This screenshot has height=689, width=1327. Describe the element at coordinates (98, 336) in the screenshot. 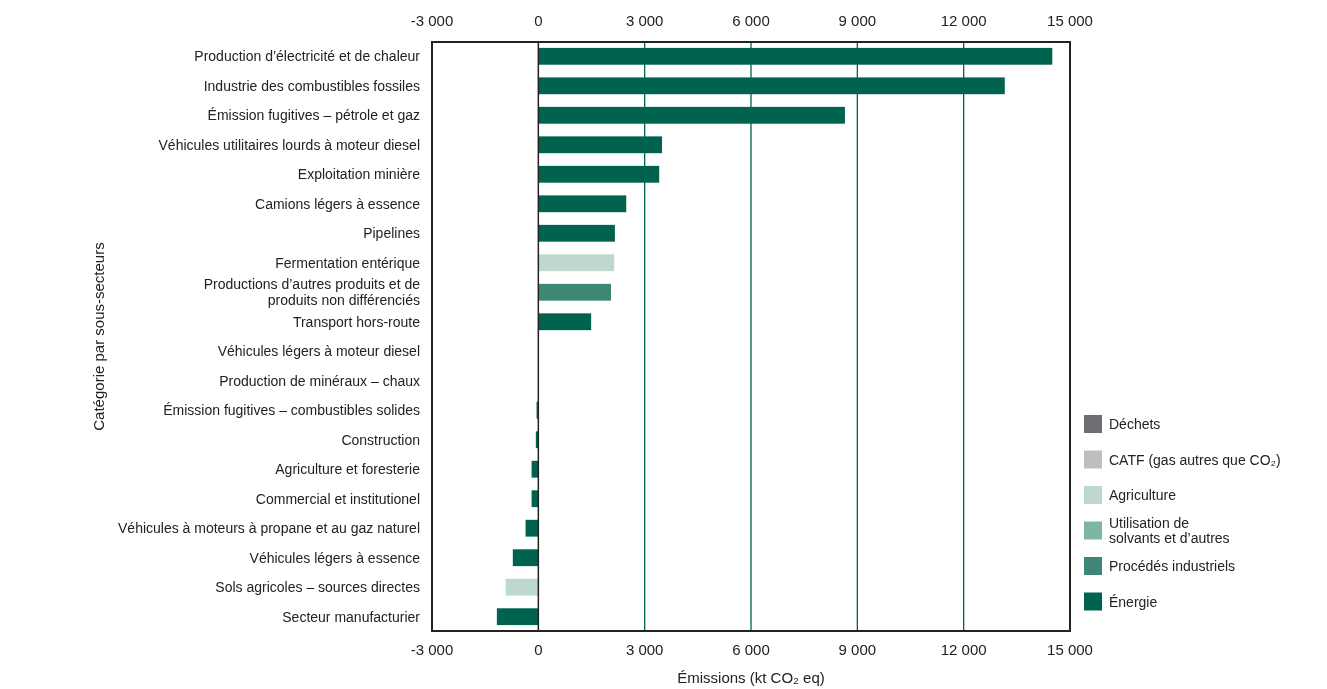

I see `y-axis-title: Catégorie par sous-secteurs` at that location.